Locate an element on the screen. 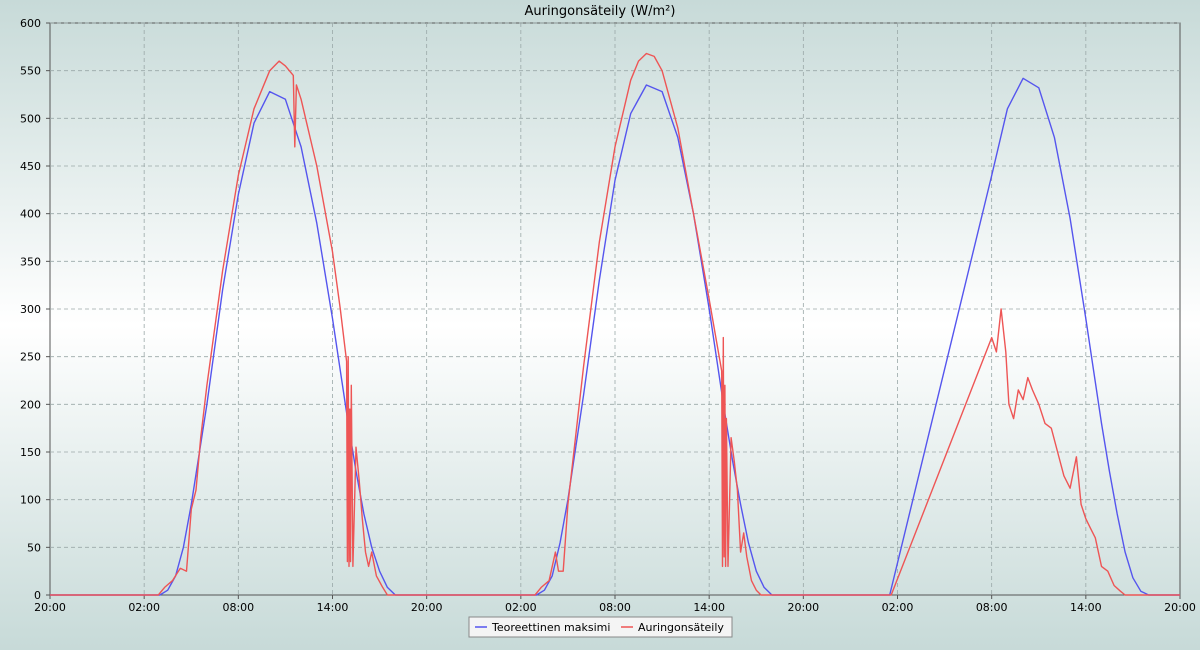 This screenshot has width=1200, height=650. legend-box is located at coordinates (600, 627).